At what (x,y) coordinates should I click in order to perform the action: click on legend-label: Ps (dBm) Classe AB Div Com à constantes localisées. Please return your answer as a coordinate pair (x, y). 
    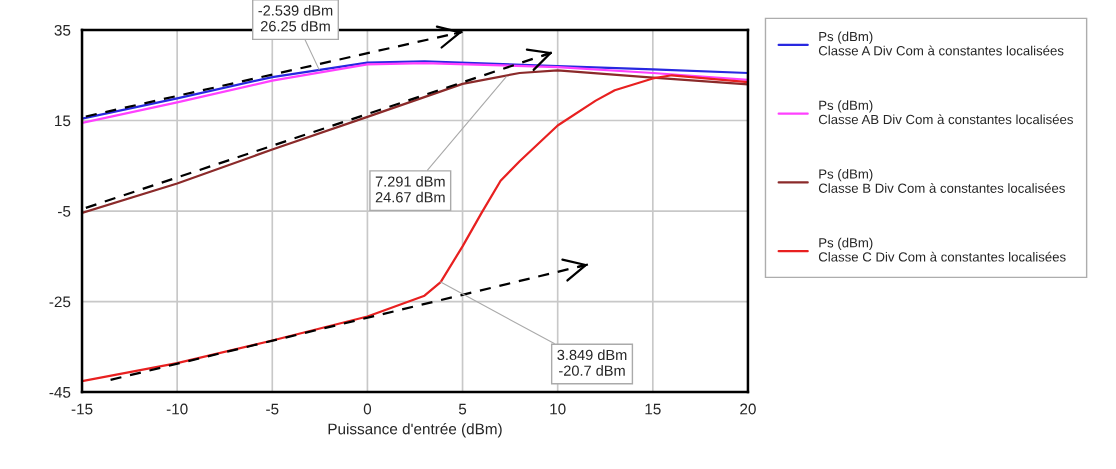
    Looking at the image, I should click on (945, 112).